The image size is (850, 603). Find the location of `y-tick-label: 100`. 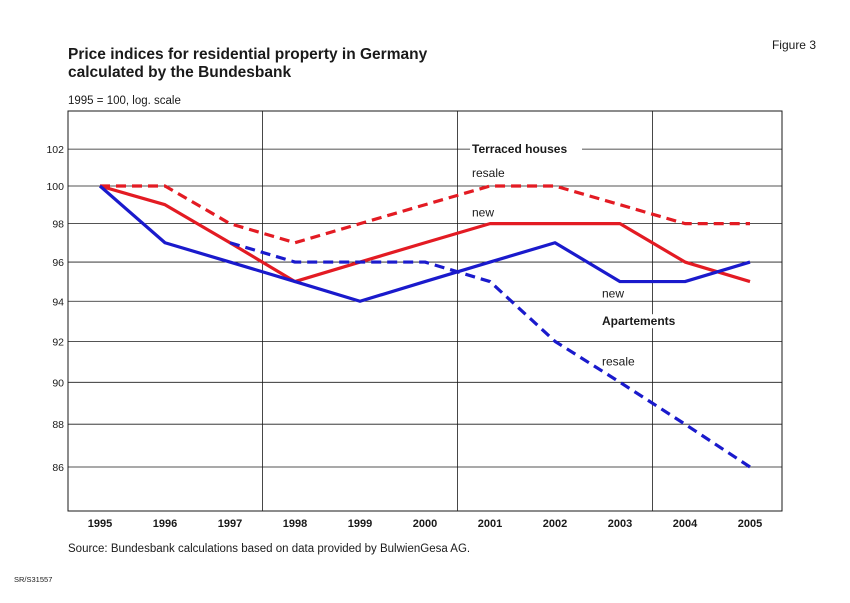

y-tick-label: 100 is located at coordinates (55, 187).